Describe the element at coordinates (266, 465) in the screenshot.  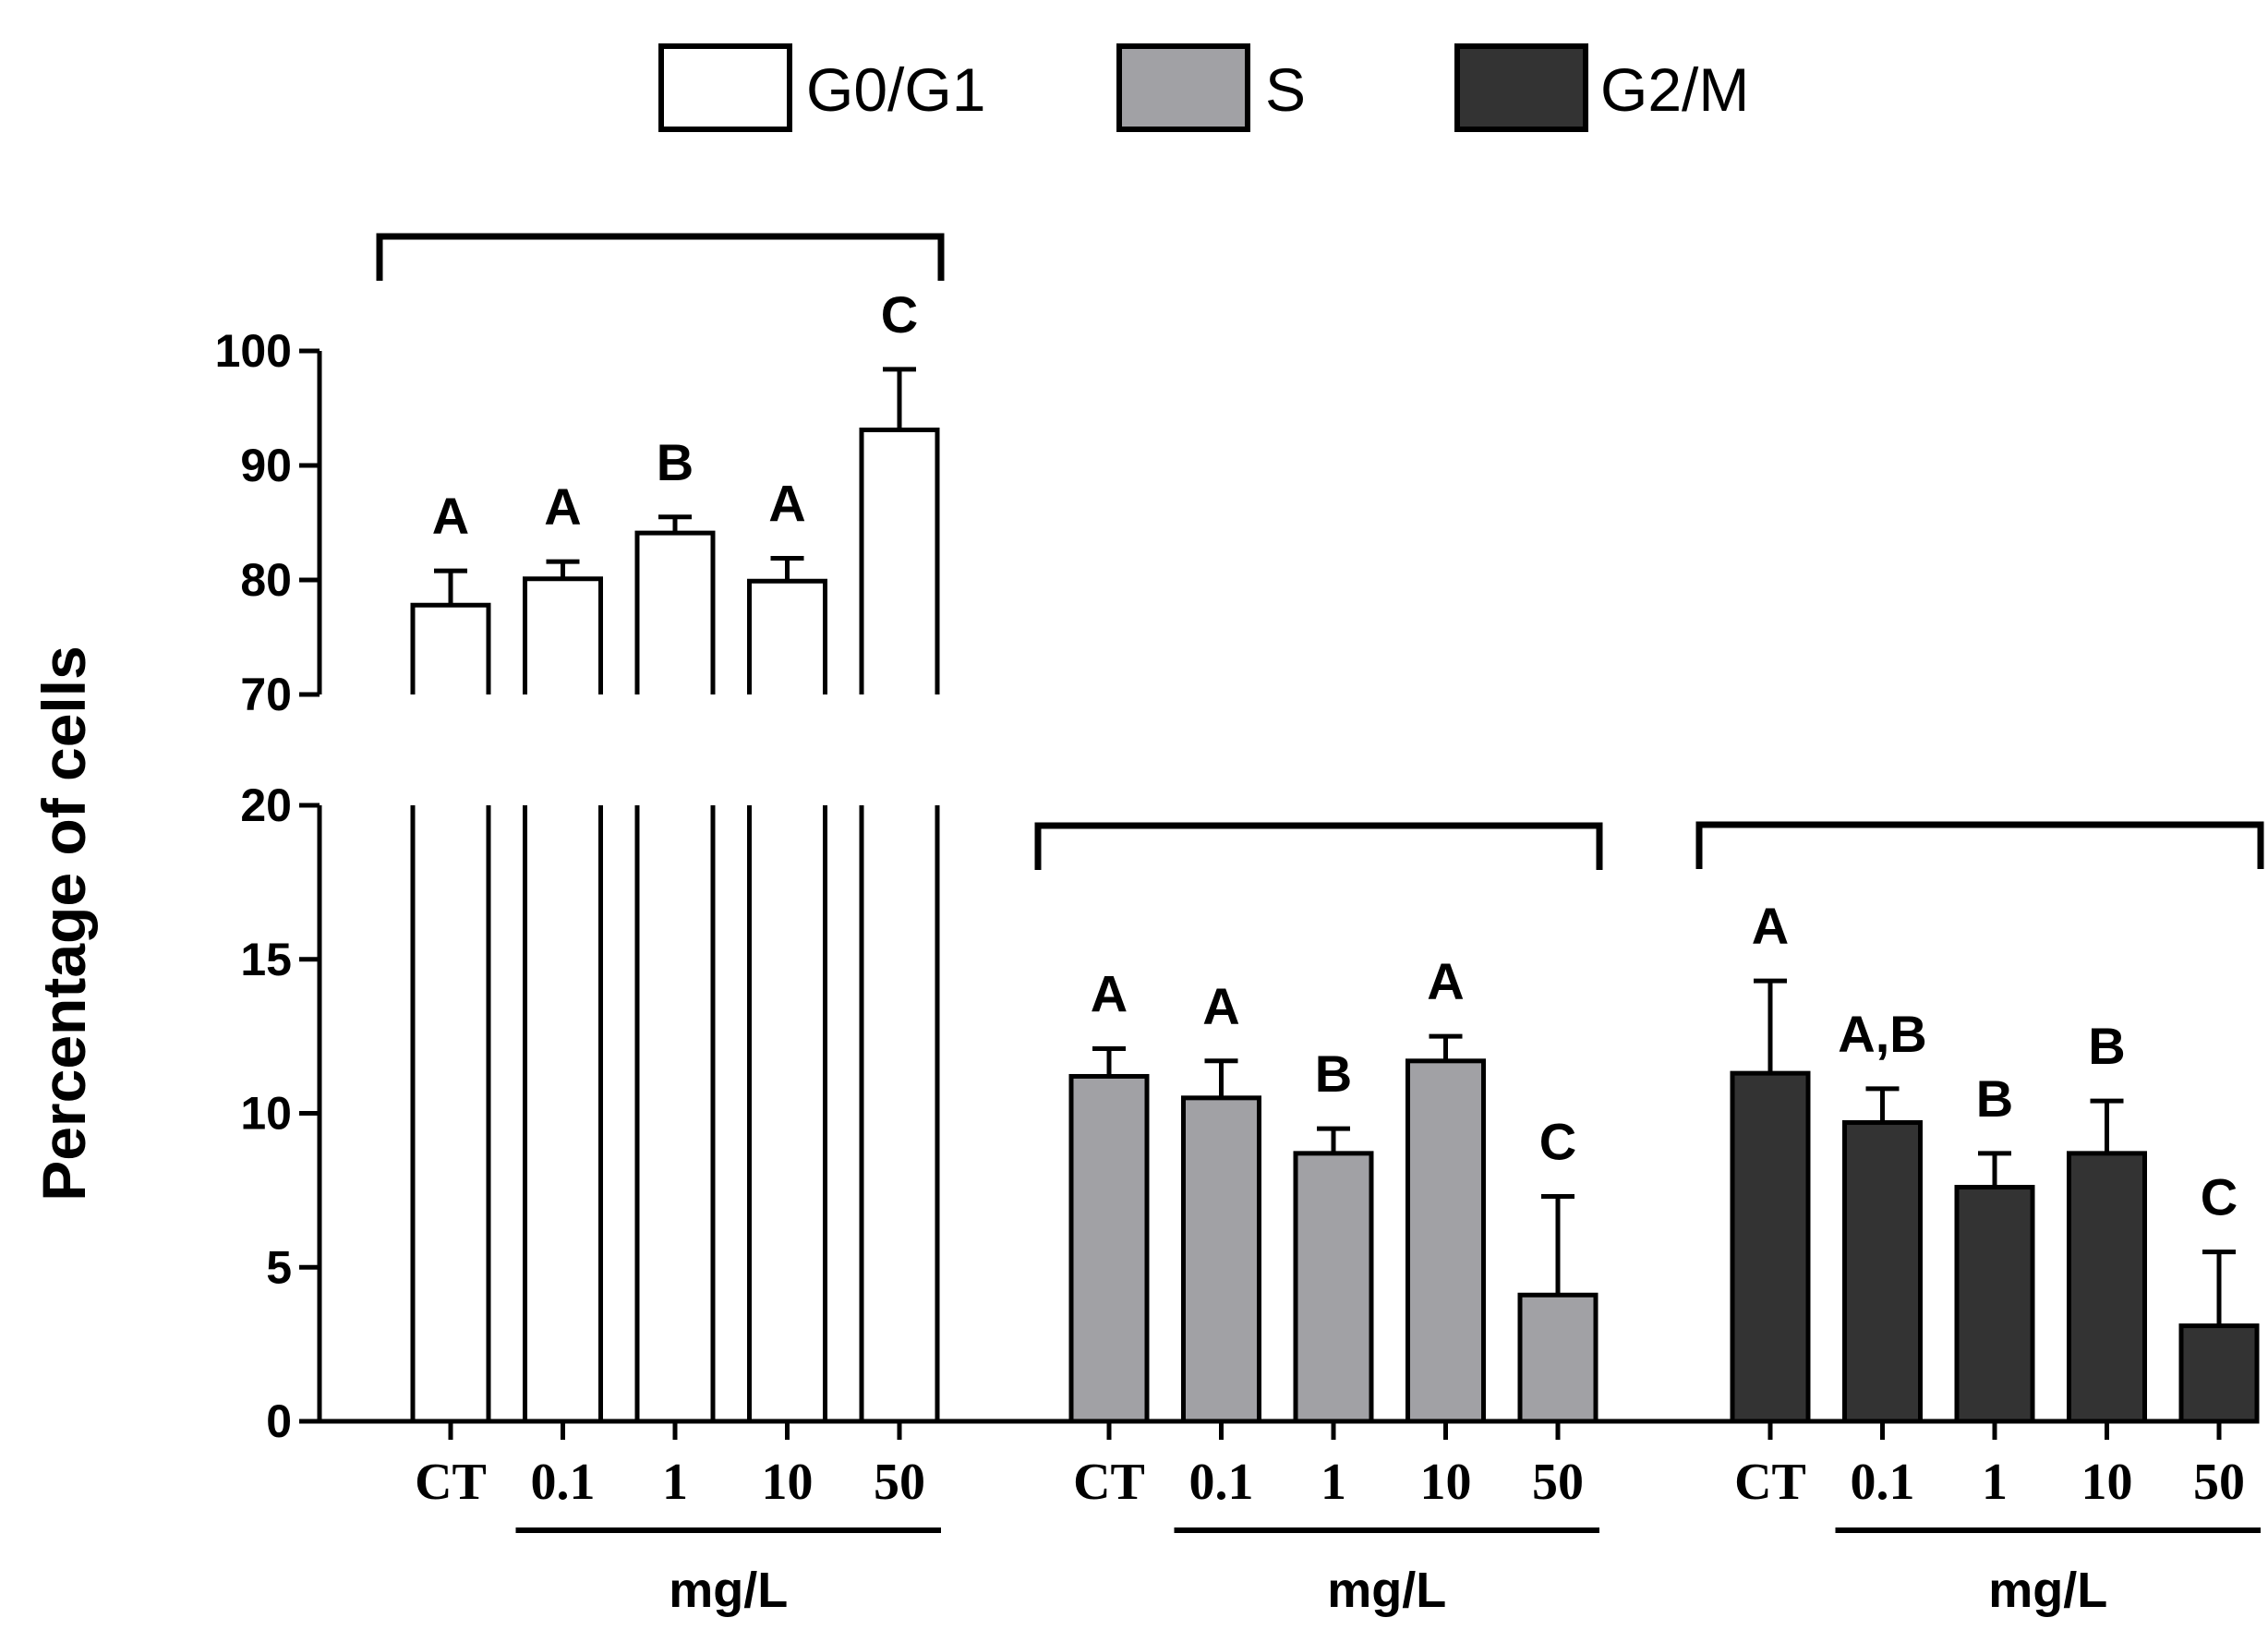
I see `y-tick-label: 90` at that location.